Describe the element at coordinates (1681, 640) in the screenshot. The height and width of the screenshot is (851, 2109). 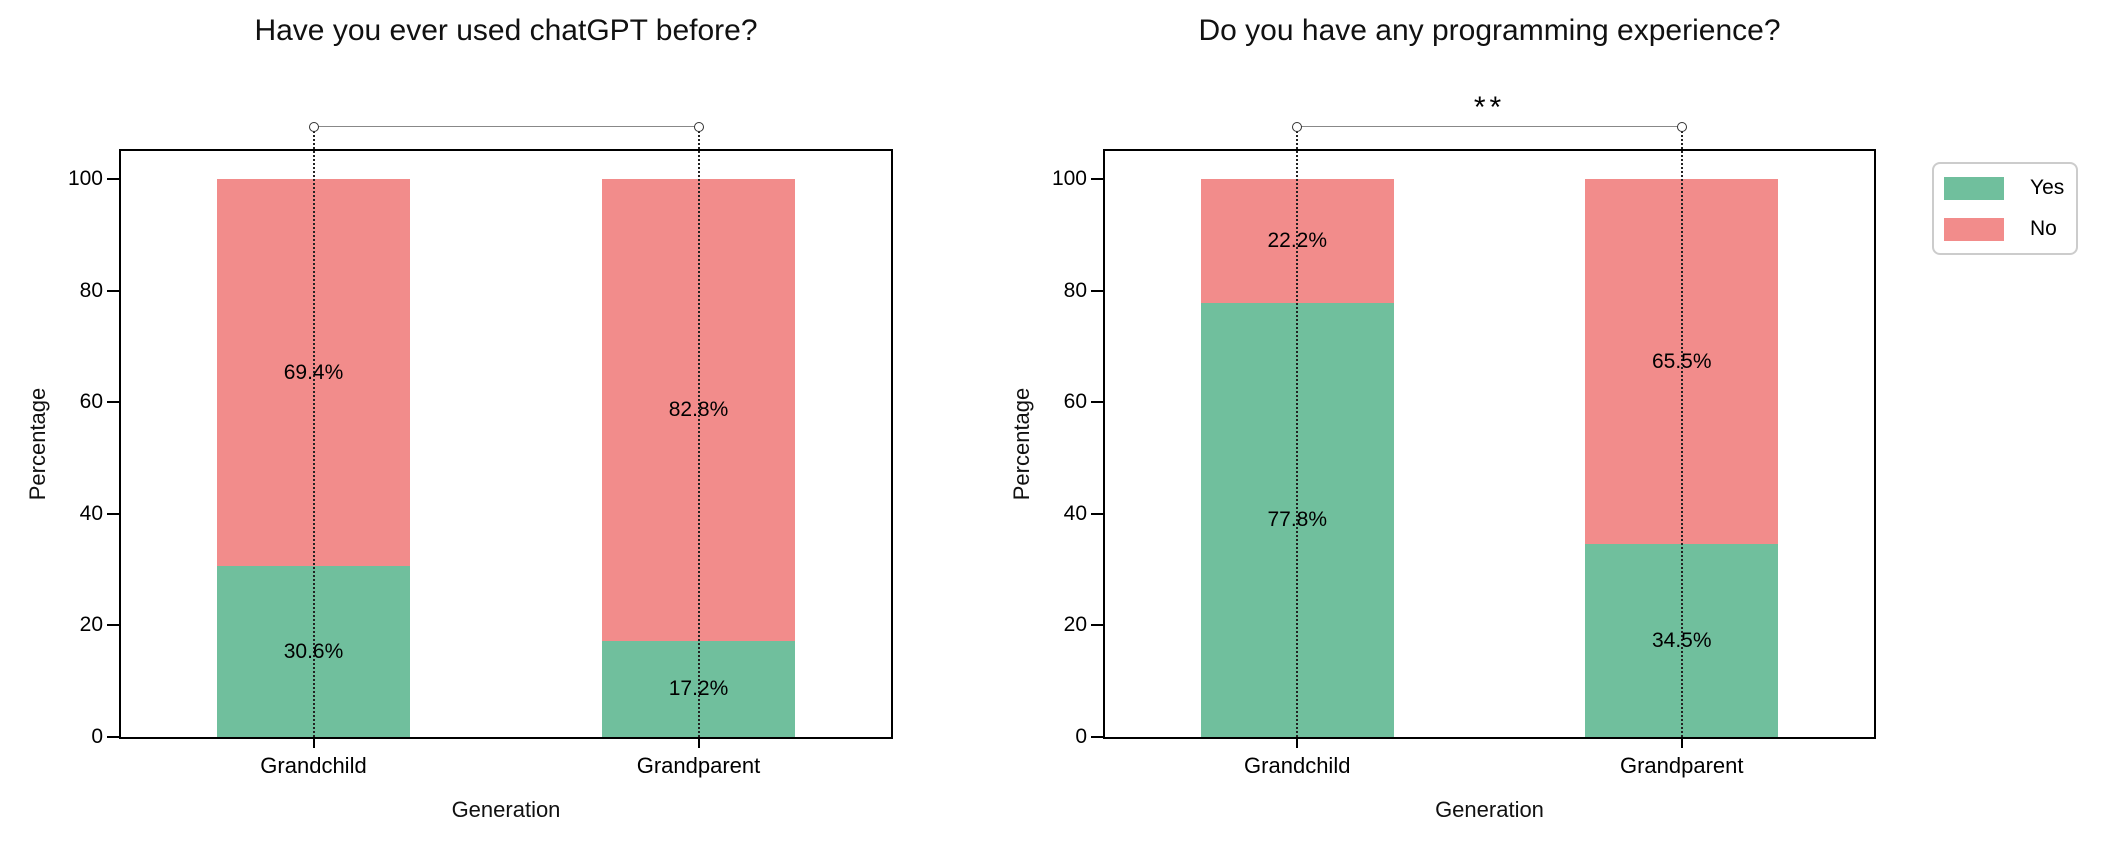
I see `bar-value-label: 34.5%` at that location.